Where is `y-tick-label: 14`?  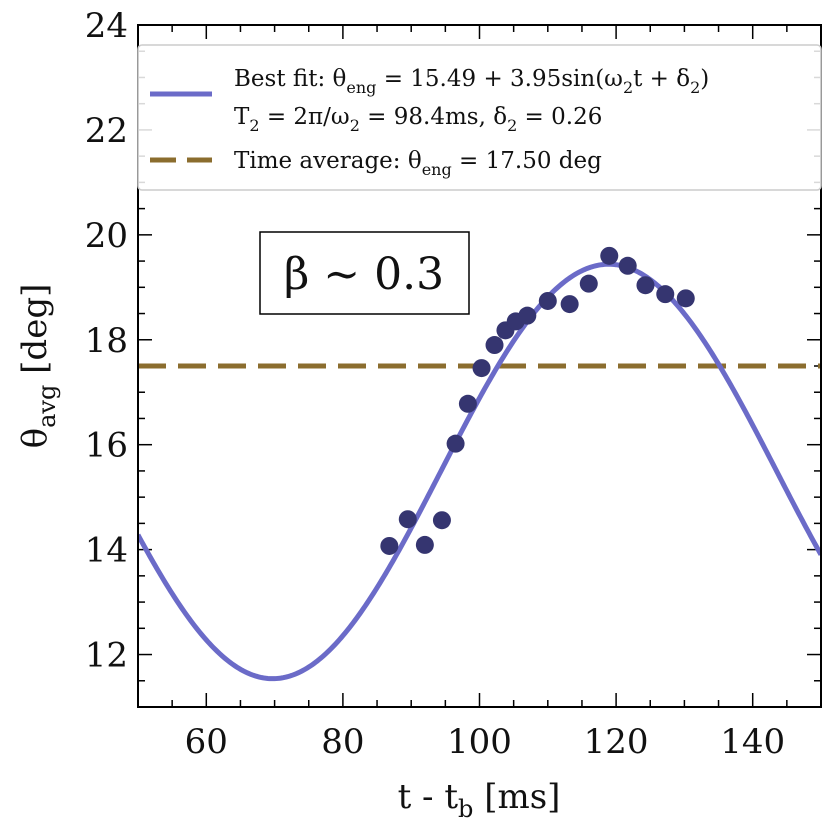 y-tick-label: 14 is located at coordinates (106, 551).